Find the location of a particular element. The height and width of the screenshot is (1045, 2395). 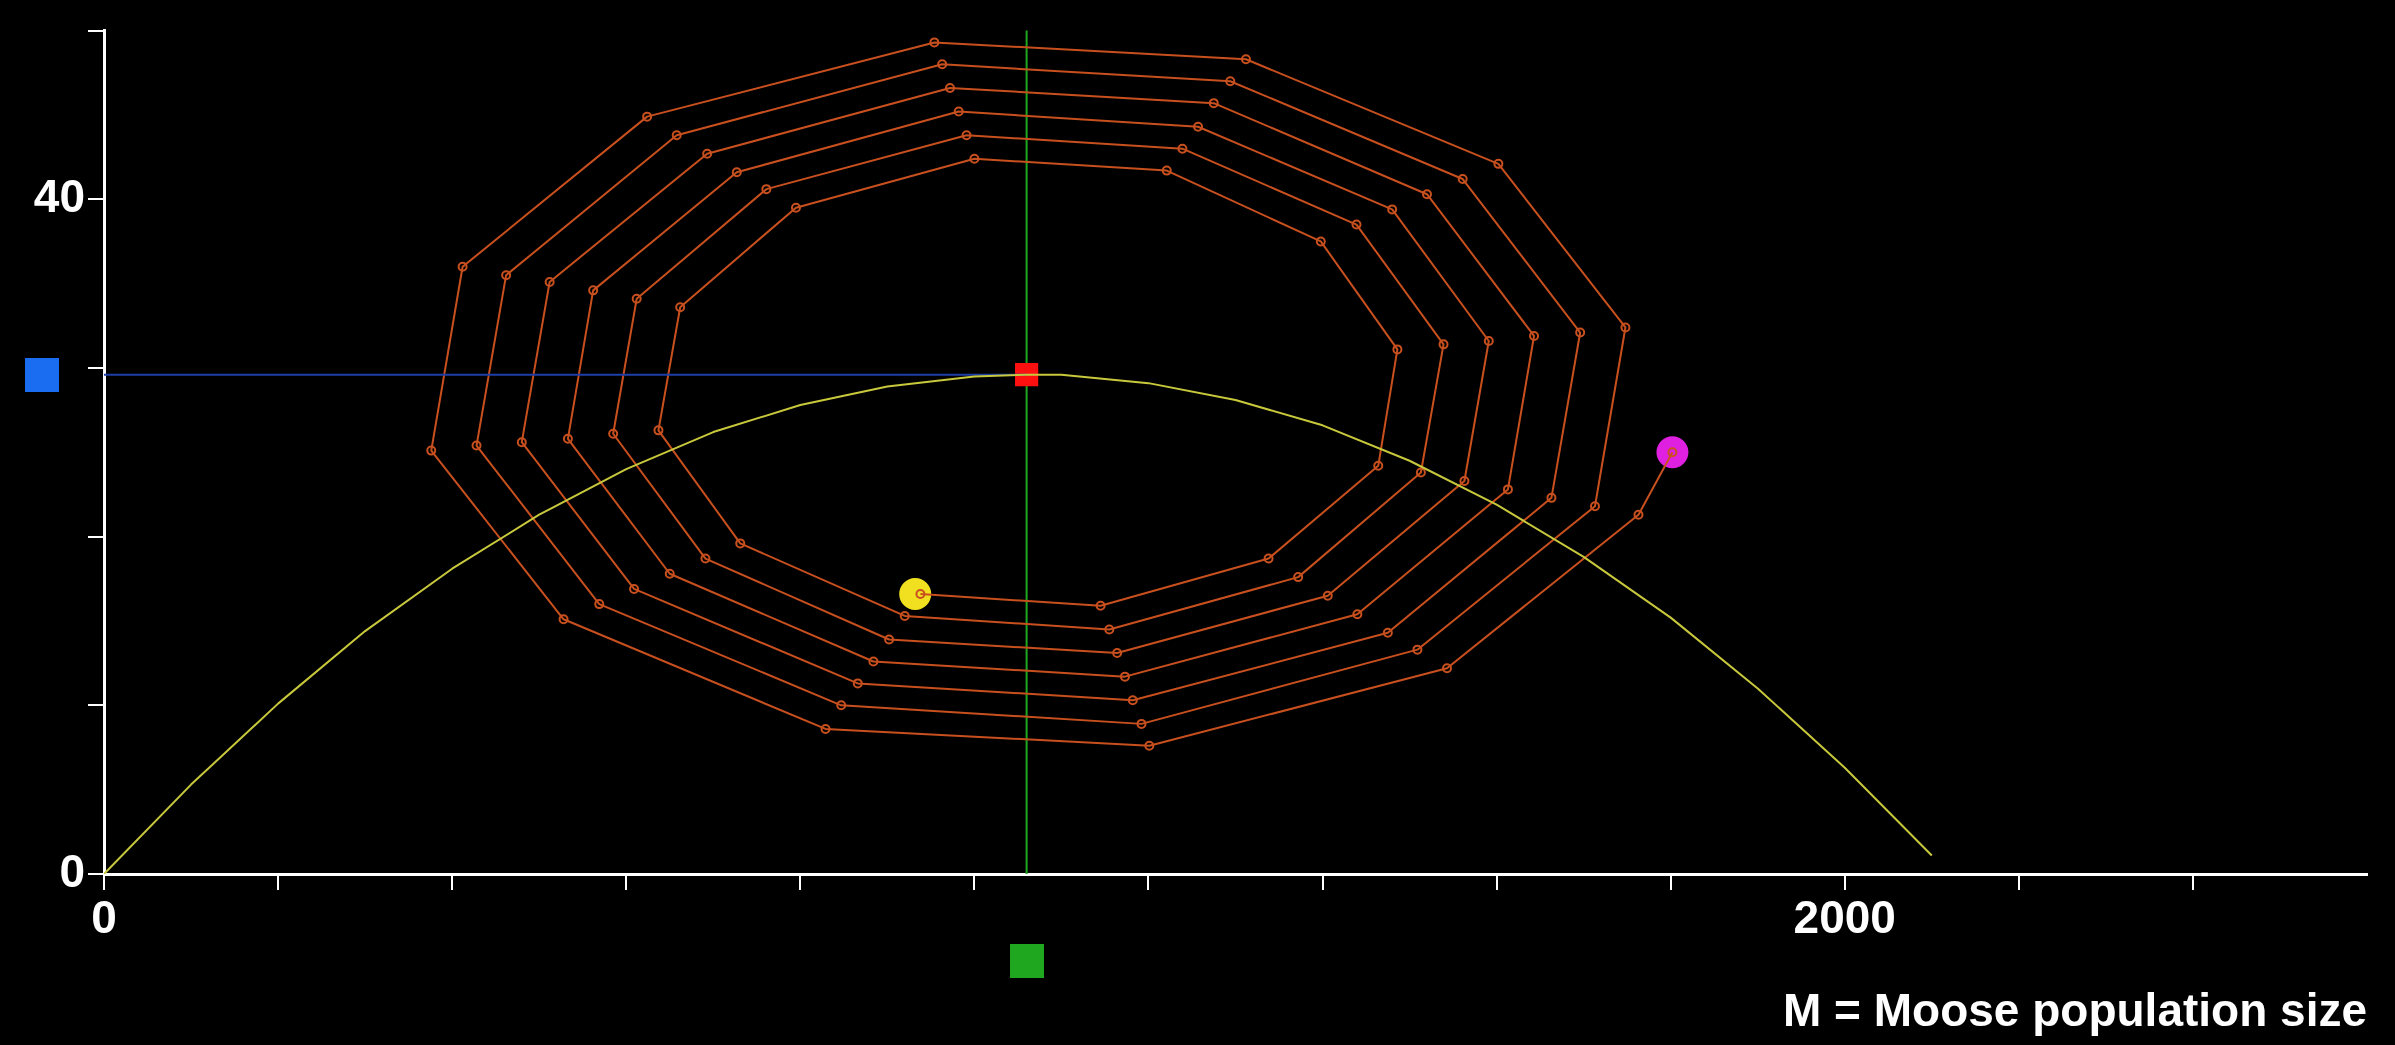

y-tick-label: 40 is located at coordinates (59, 195).